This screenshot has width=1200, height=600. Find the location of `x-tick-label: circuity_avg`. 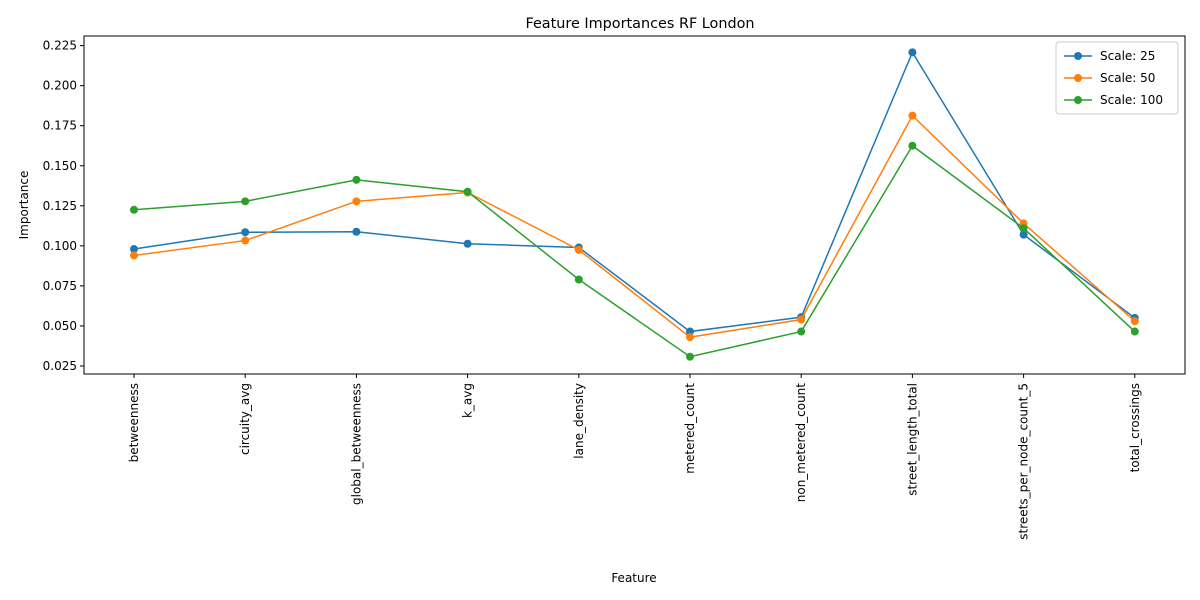

x-tick-label: circuity_avg is located at coordinates (245, 419).